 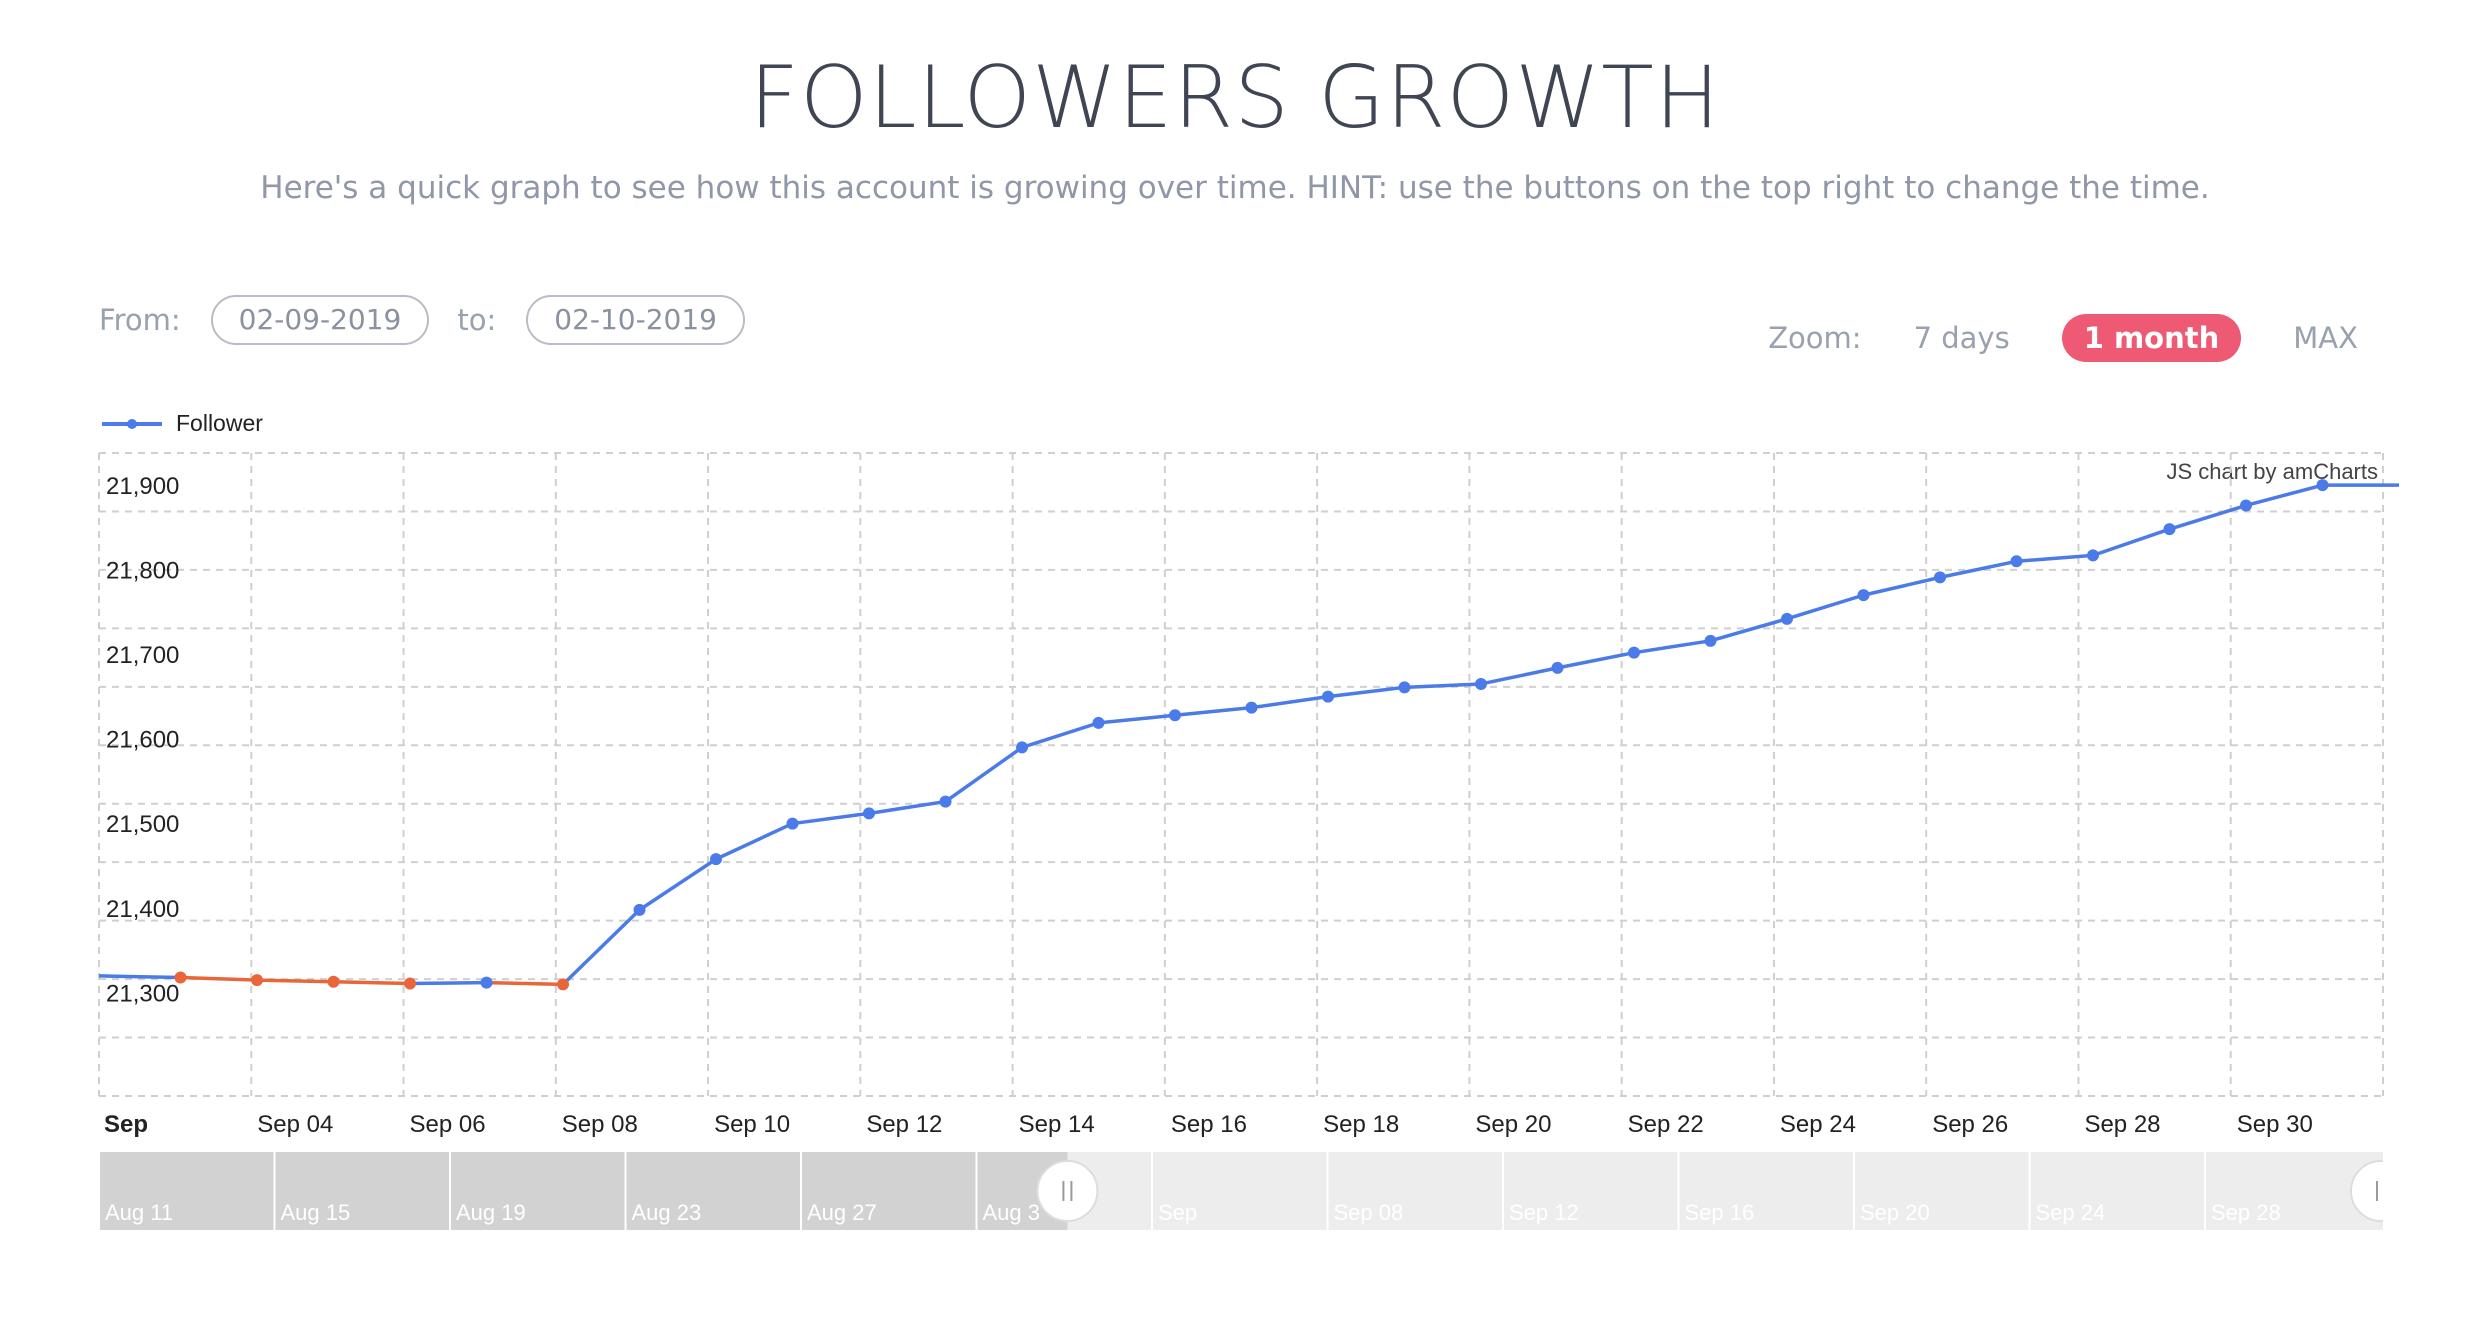 What do you see at coordinates (667, 1212) in the screenshot?
I see `scrollbar-label: Aug 23` at bounding box center [667, 1212].